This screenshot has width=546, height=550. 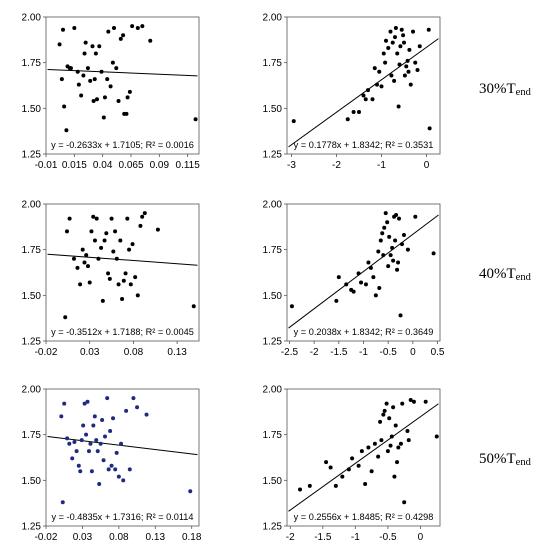 What do you see at coordinates (103, 165) in the screenshot?
I see `x-tick-label: 0.04` at bounding box center [103, 165].